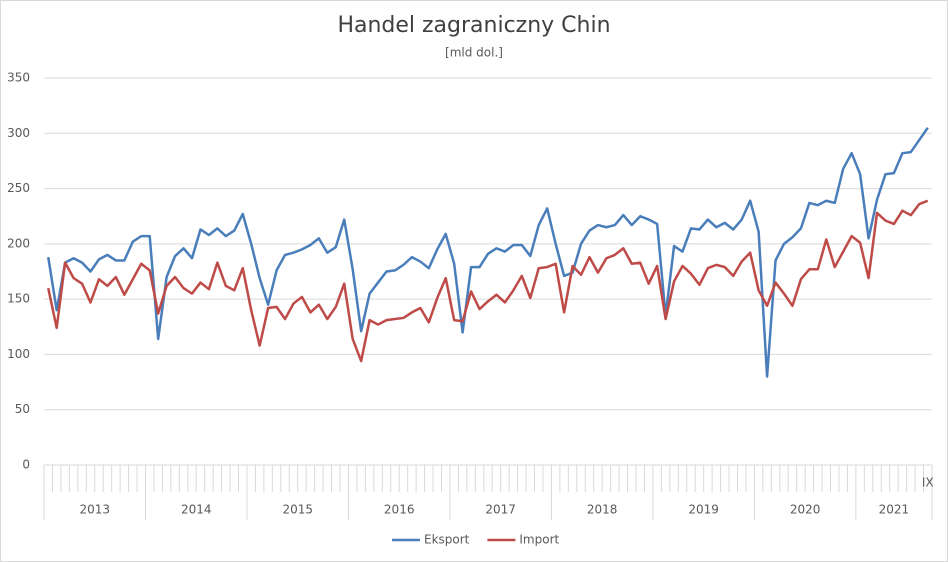 The image size is (948, 562). Describe the element at coordinates (539, 540) in the screenshot. I see `legend-label: Import` at that location.